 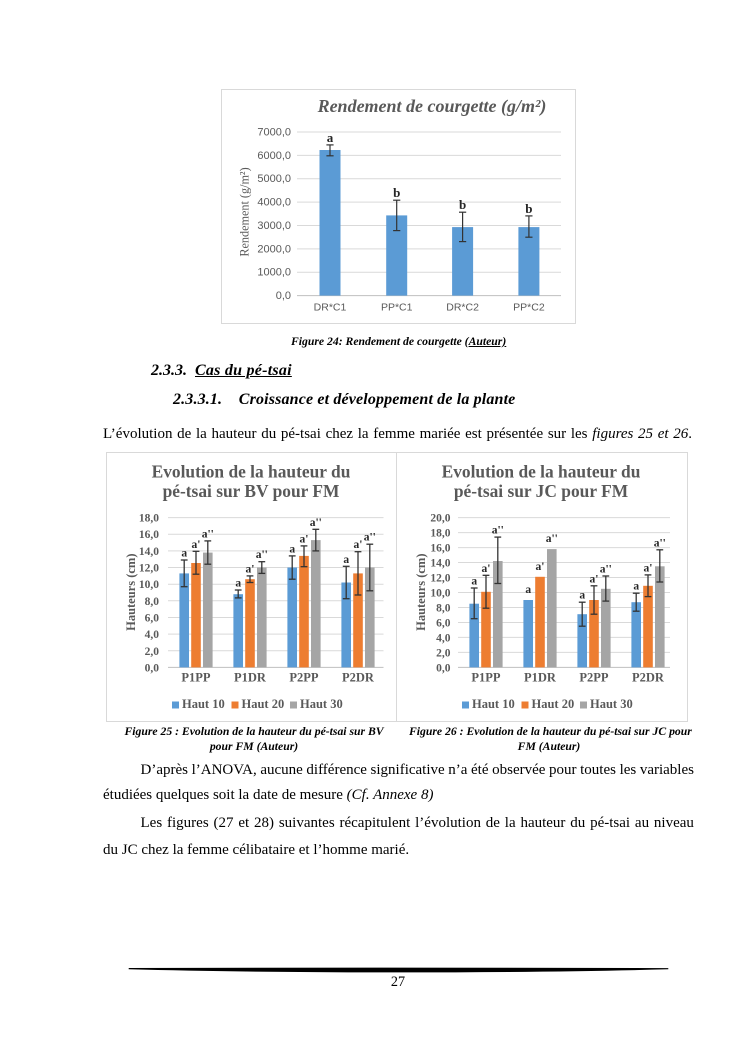 I want to click on svg-text: 5000,0, so click(x=274, y=179).